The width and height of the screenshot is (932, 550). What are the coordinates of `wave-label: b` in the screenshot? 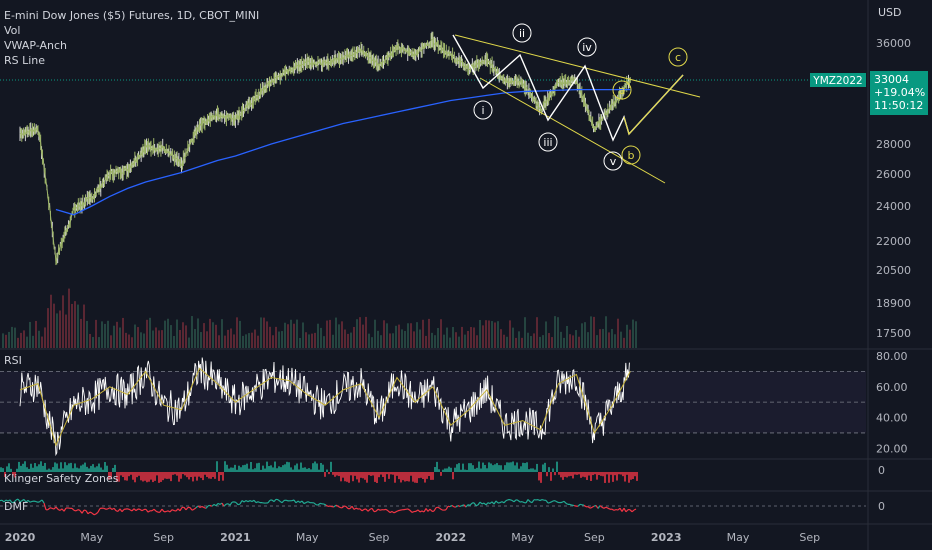 It's located at (631, 155).